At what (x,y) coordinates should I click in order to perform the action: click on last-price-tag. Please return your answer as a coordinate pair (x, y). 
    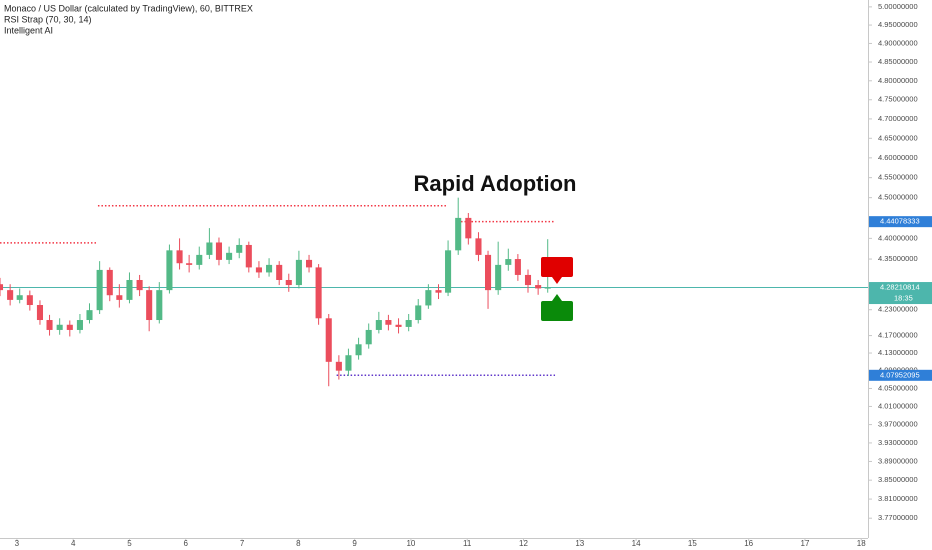
    Looking at the image, I should click on (900, 293).